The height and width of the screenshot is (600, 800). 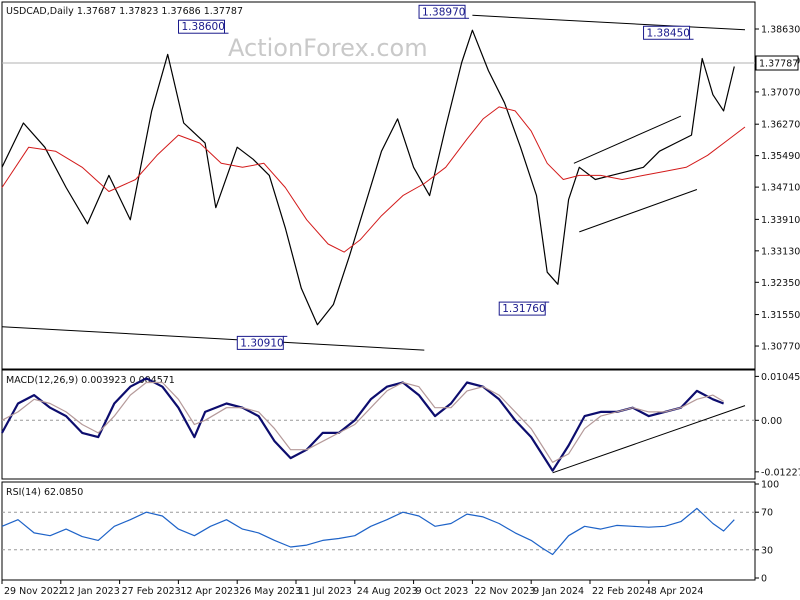 What do you see at coordinates (90, 380) in the screenshot?
I see `macd-panel-title: MACD(12,26,9) 0.003923 0.004571` at bounding box center [90, 380].